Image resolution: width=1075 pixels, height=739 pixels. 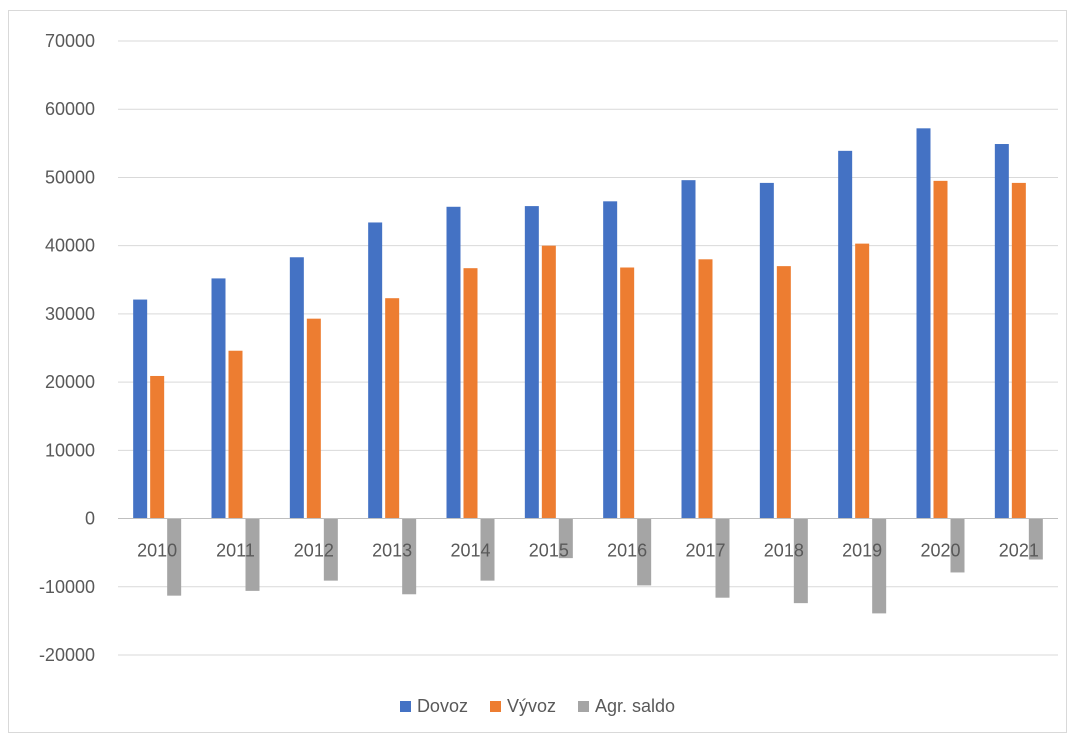 What do you see at coordinates (157, 551) in the screenshot?
I see `category-label: 2010` at bounding box center [157, 551].